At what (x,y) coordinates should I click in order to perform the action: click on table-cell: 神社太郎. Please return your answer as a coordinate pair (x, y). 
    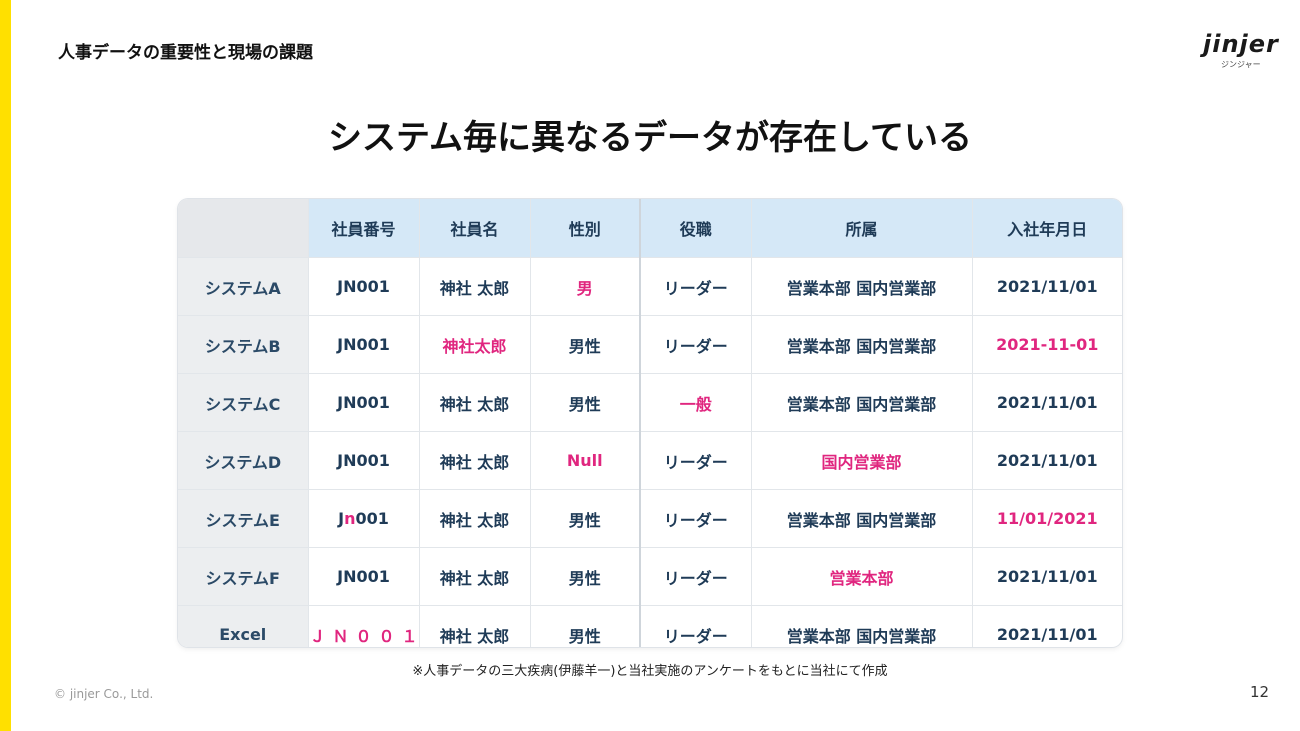
    Looking at the image, I should click on (475, 344).